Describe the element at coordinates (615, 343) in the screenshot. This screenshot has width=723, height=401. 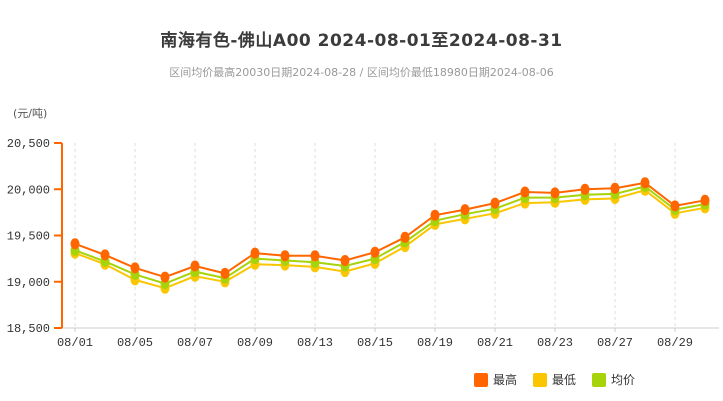
I see `x-axis-label: 08/27` at that location.